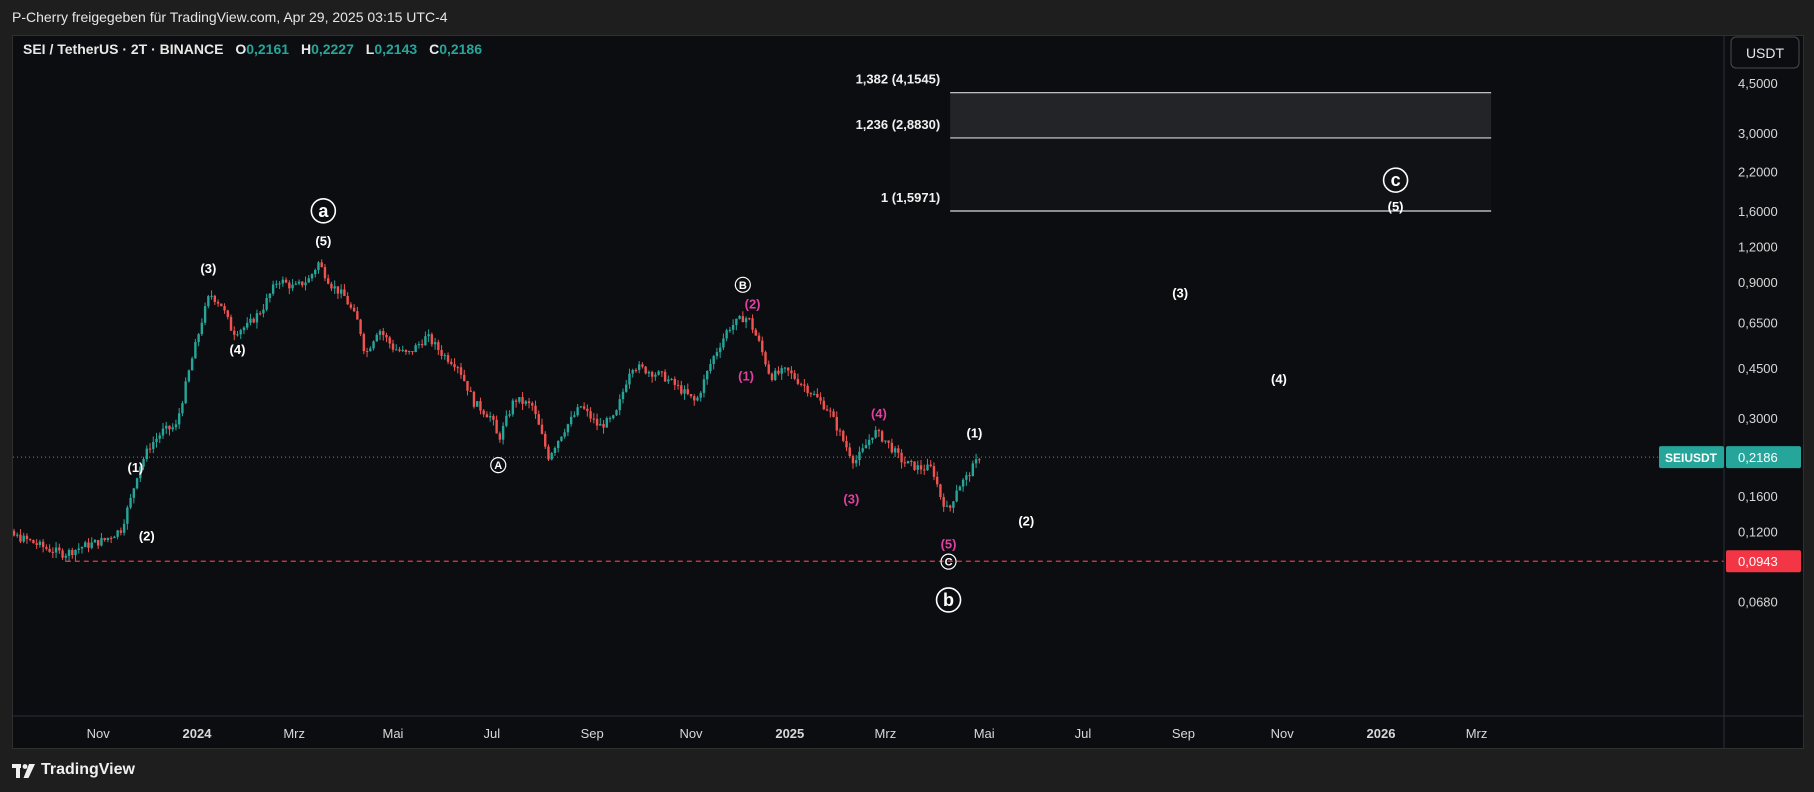  What do you see at coordinates (434, 49) in the screenshot?
I see `close-label: C` at bounding box center [434, 49].